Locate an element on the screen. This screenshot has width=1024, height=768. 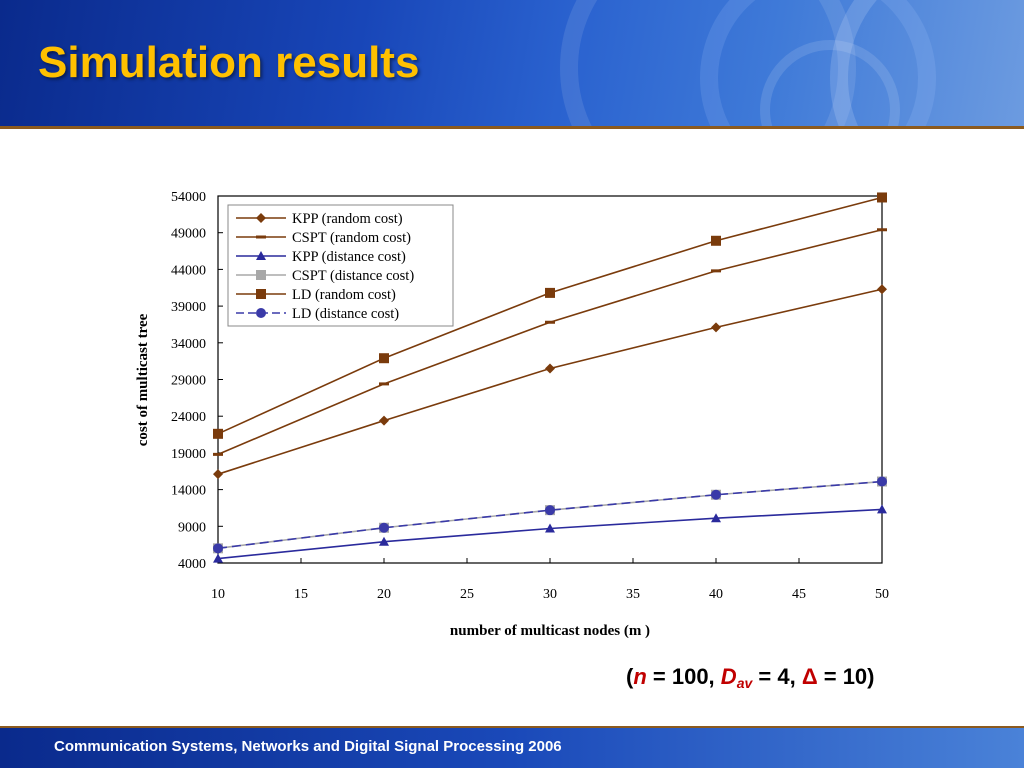
x-axis-label: number of multicast nodes (m ) is located at coordinates (550, 631).